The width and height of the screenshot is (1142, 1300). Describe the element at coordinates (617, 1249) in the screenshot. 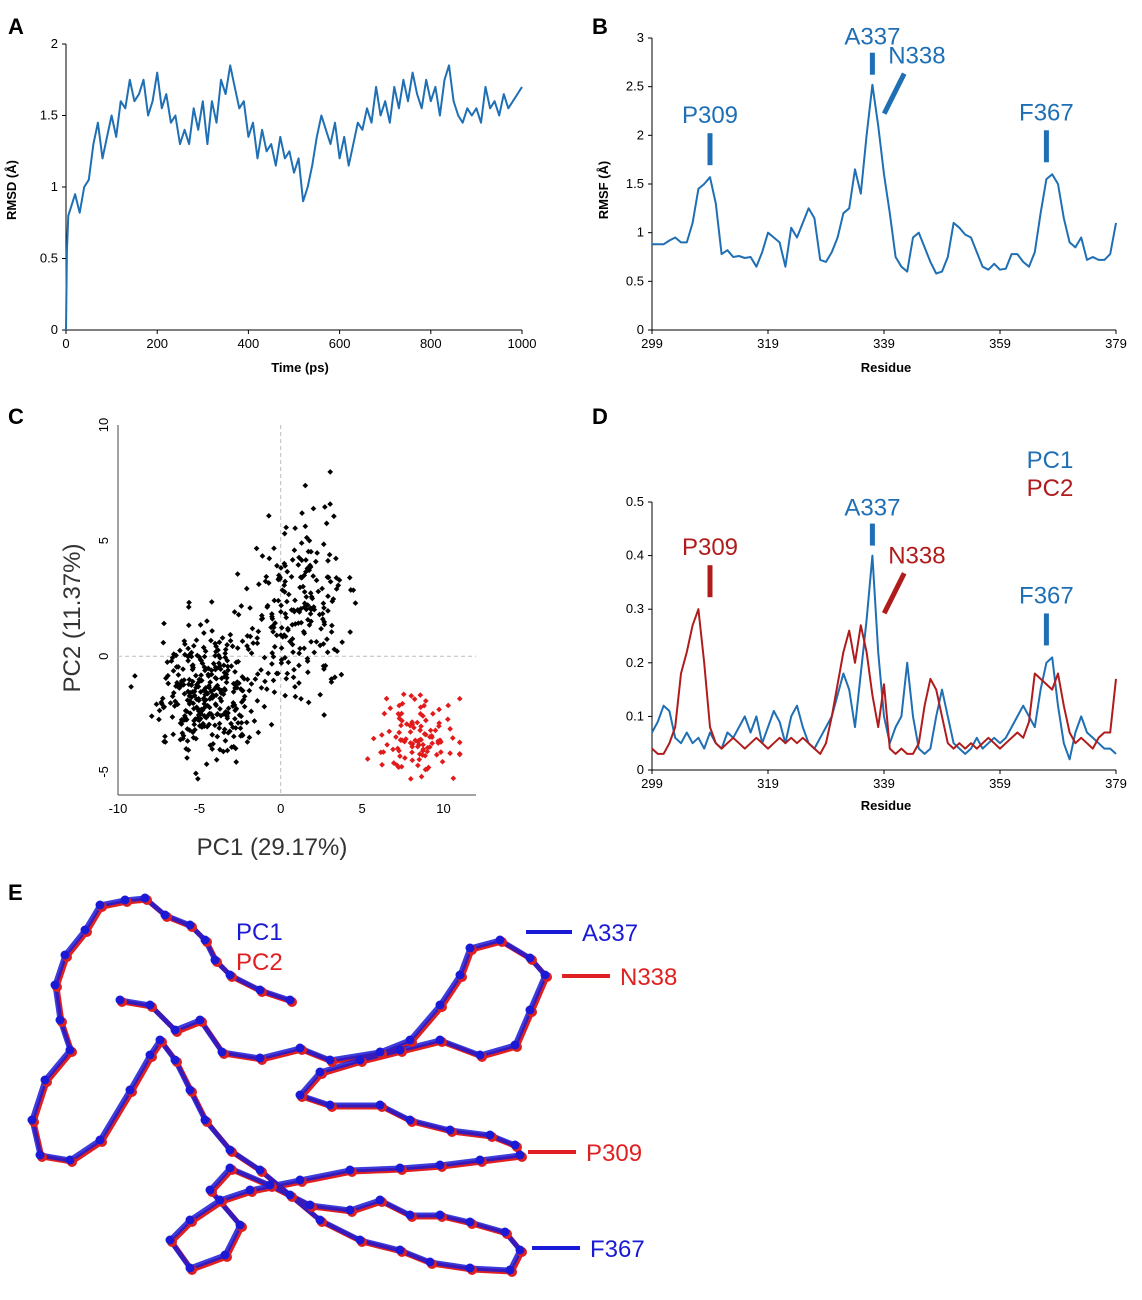

I see `structure-label-f367: F367` at that location.